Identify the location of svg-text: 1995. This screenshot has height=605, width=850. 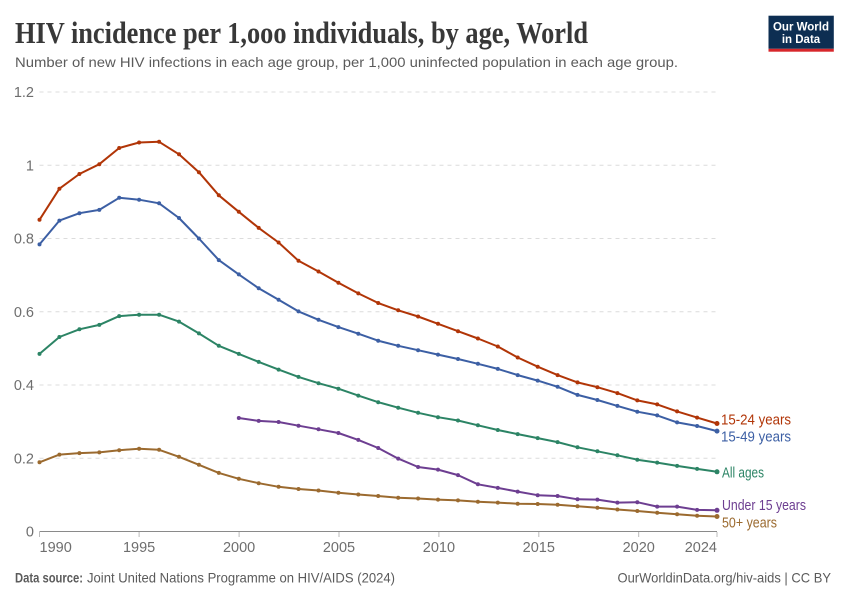
(139, 548).